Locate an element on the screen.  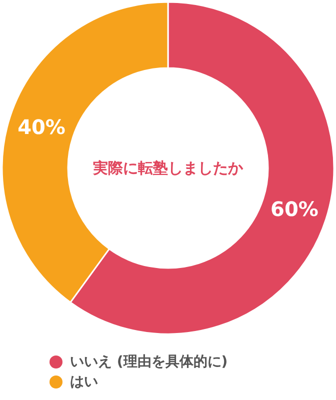
data-label: 60% is located at coordinates (294, 209).